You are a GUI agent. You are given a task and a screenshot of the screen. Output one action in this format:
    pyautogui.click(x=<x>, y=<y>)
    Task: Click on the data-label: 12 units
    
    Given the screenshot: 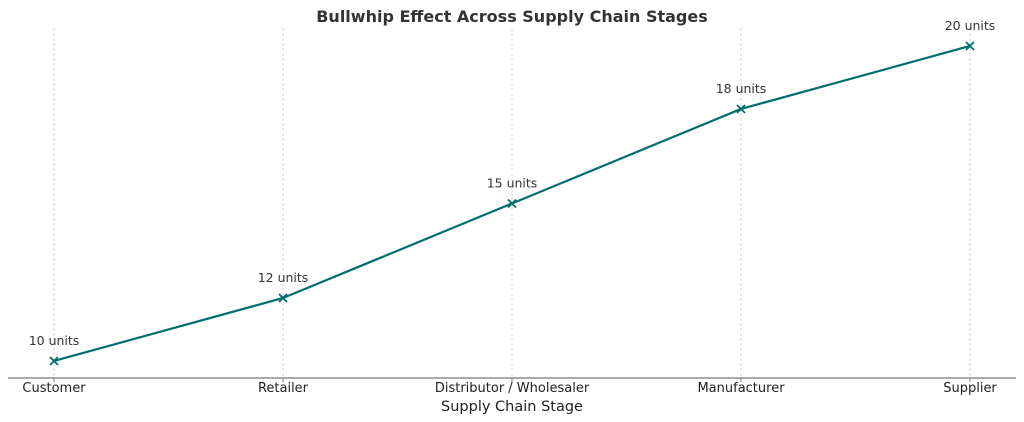 What is the action you would take?
    pyautogui.click(x=283, y=277)
    